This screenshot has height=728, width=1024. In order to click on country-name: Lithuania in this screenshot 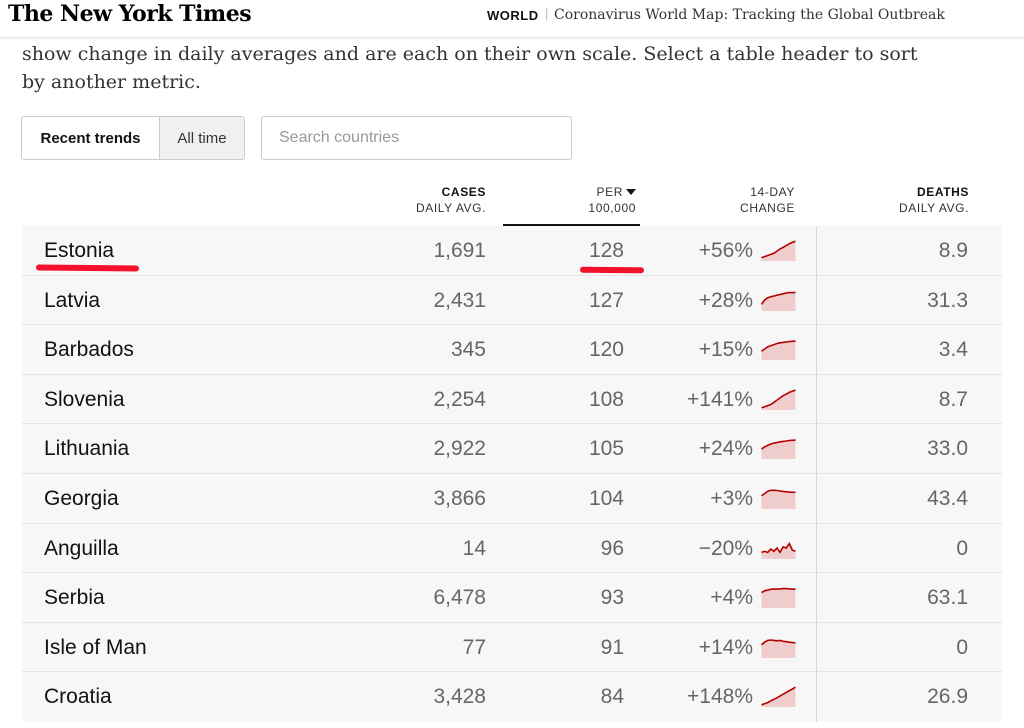, I will do `click(87, 449)`.